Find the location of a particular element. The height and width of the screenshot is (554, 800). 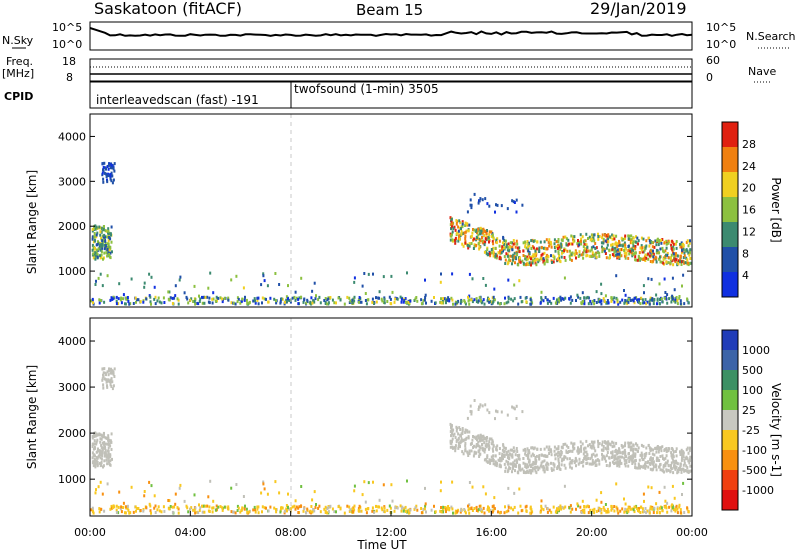

velocity-y-tick-label: 2000 is located at coordinates (72, 433).